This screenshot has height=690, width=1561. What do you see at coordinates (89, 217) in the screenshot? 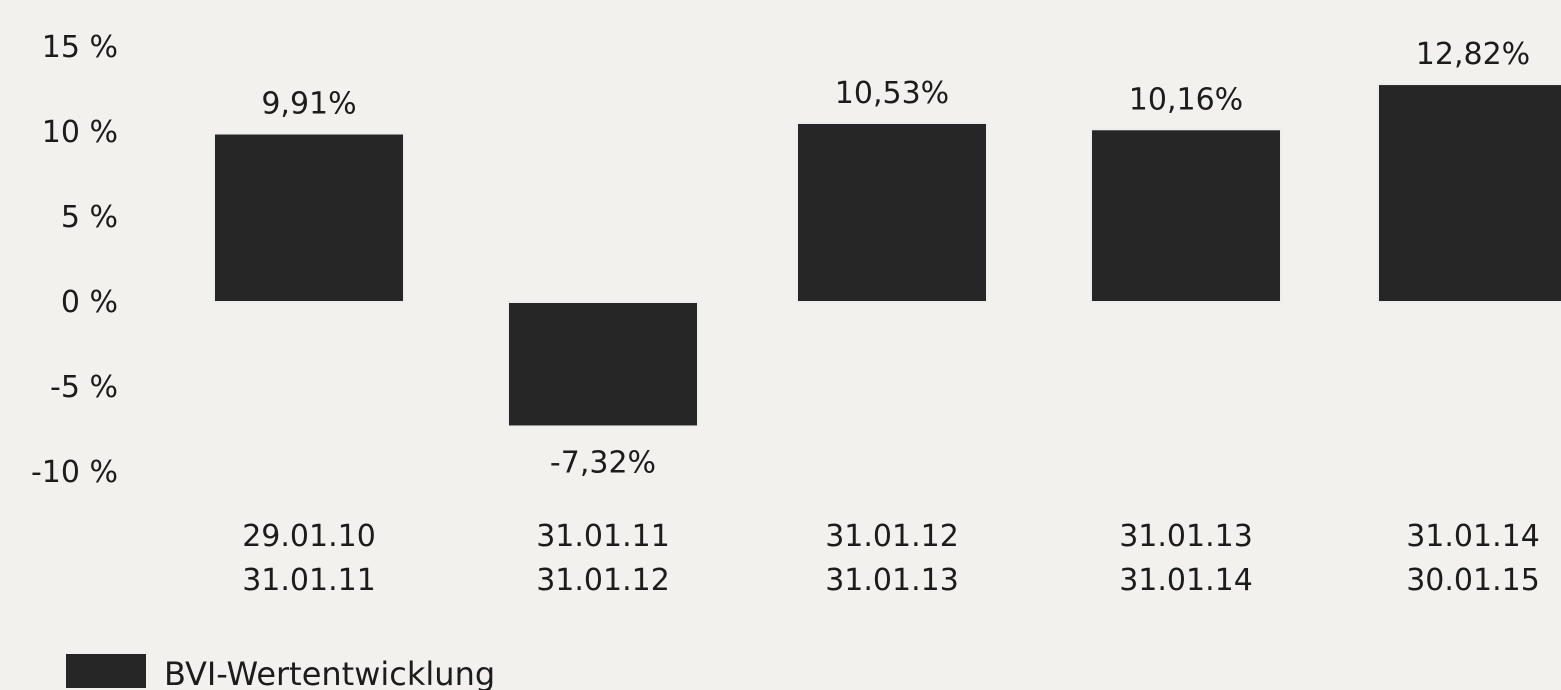
I see `y-tick-label: 5 %` at bounding box center [89, 217].